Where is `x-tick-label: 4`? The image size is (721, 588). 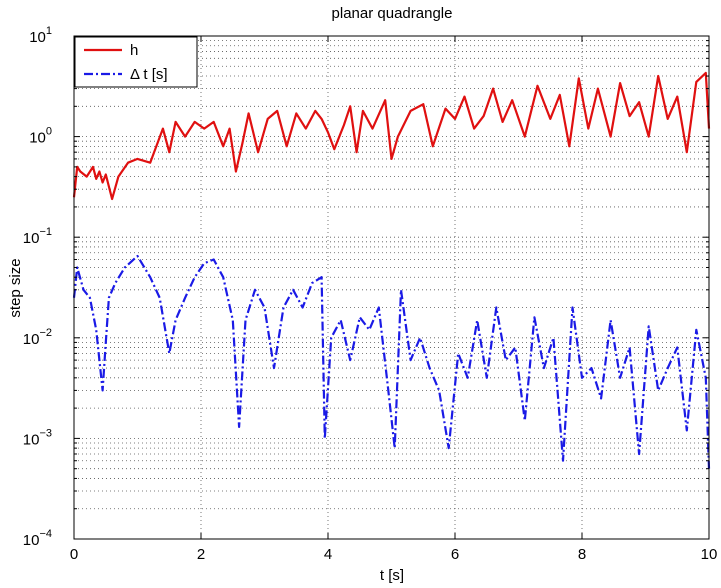 x-tick-label: 4 is located at coordinates (328, 554).